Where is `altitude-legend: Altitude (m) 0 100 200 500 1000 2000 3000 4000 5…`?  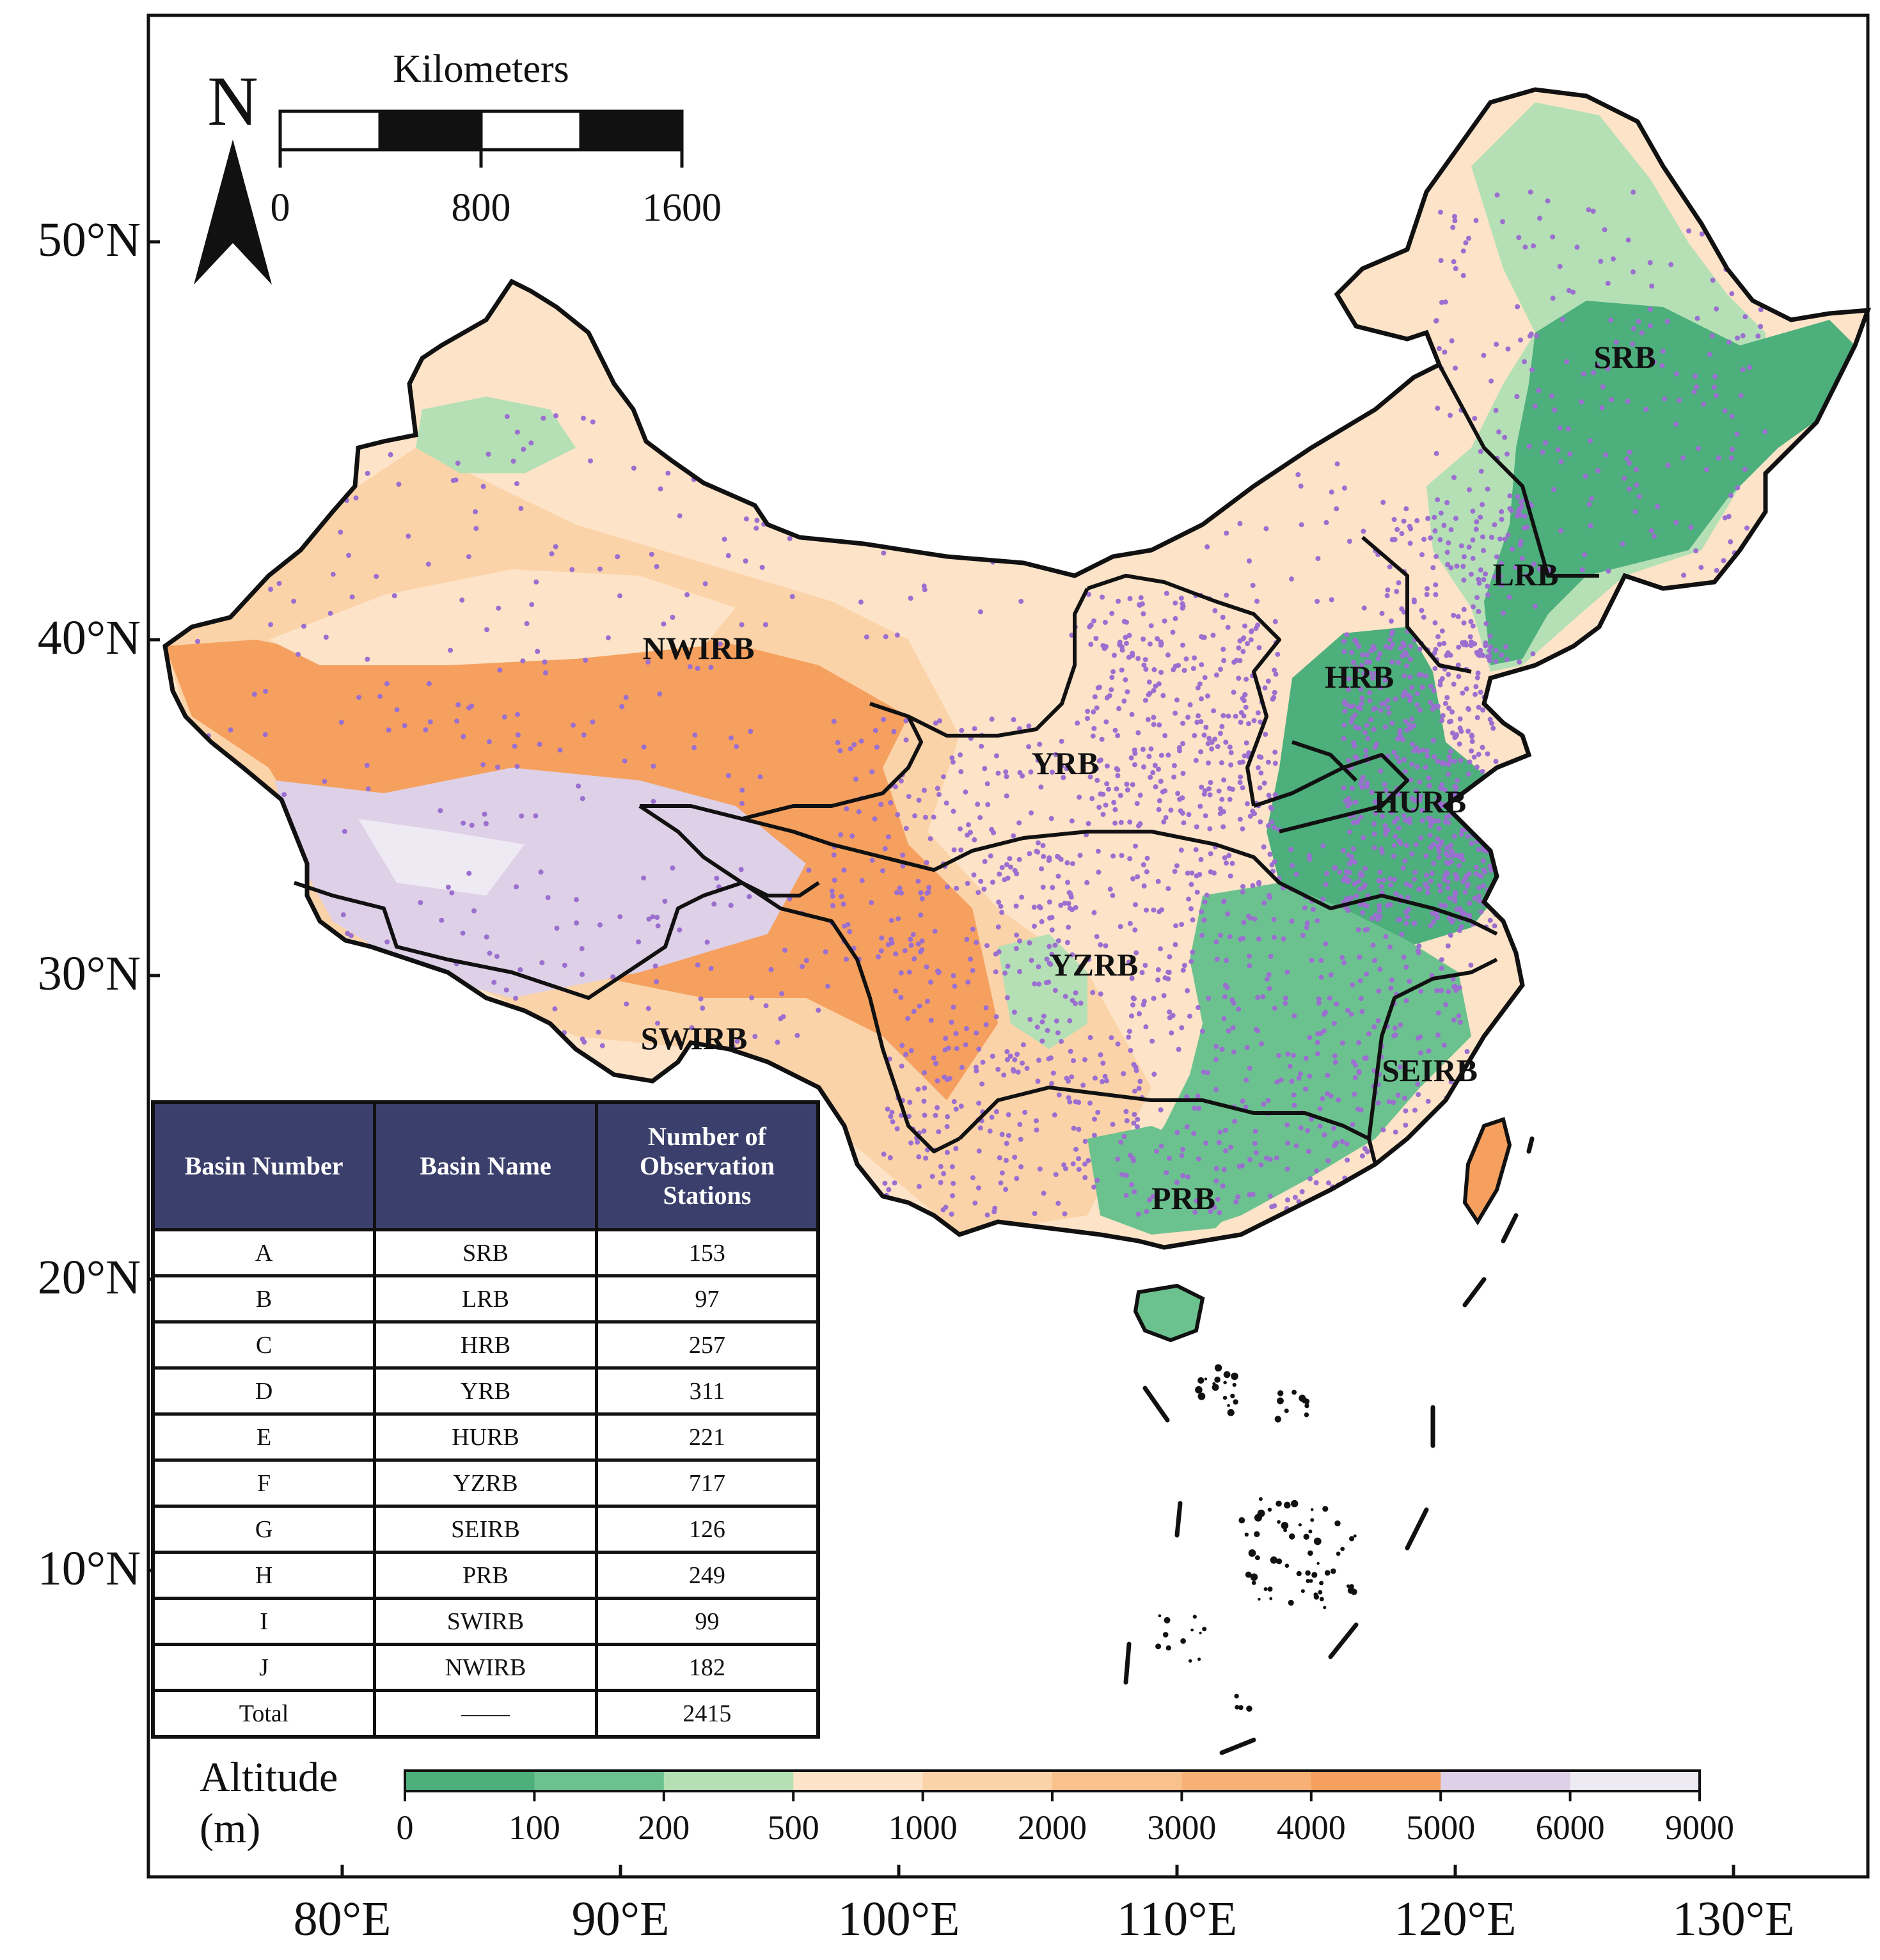 altitude-legend: Altitude (m) 0 100 200 500 1000 2000 3000 4000 5… is located at coordinates (967, 1803).